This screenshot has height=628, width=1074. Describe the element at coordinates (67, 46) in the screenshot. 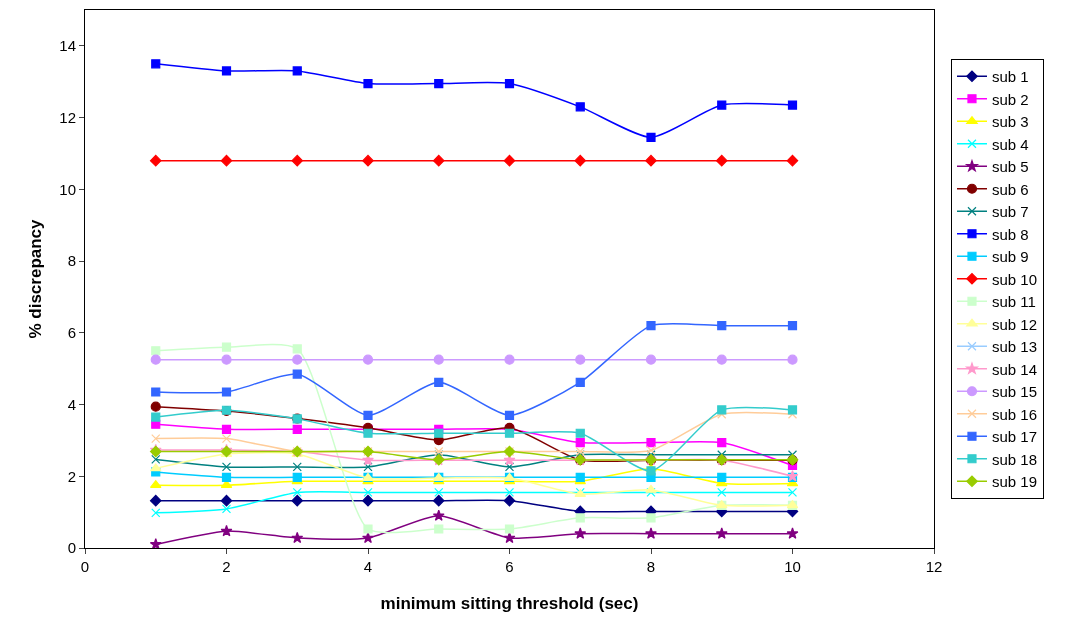

I see `y-tick-label: 14` at that location.